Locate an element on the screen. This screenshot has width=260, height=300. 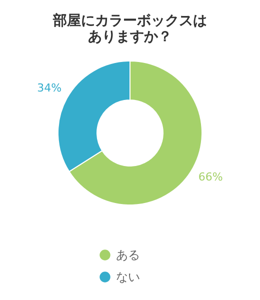
legend-label: ない is located at coordinates (128, 277).